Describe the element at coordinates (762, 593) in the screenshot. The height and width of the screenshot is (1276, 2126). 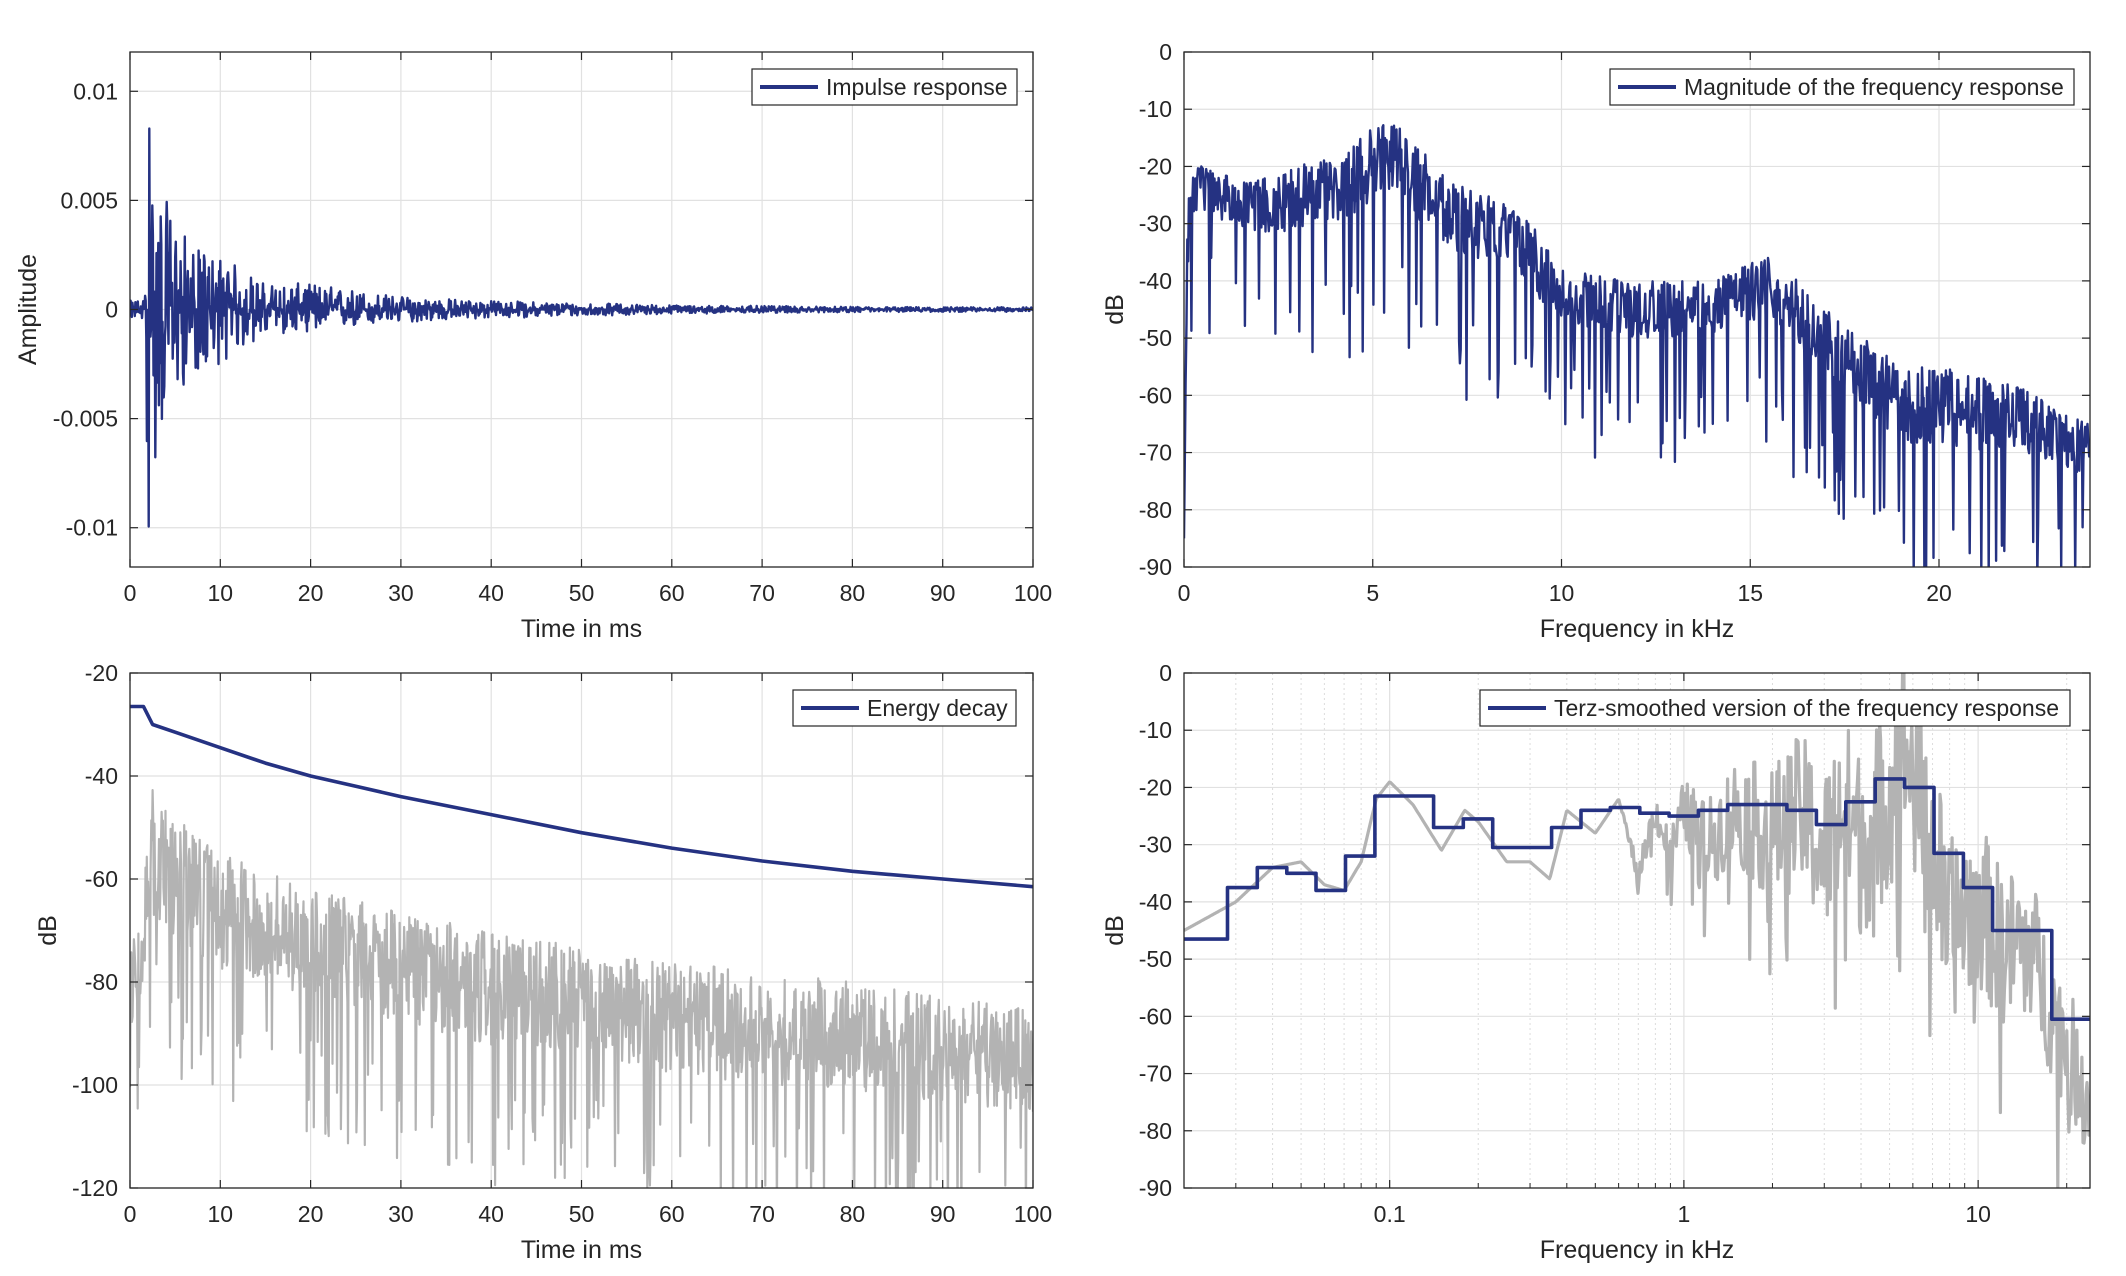
I see `x-tick-label: 70` at that location.